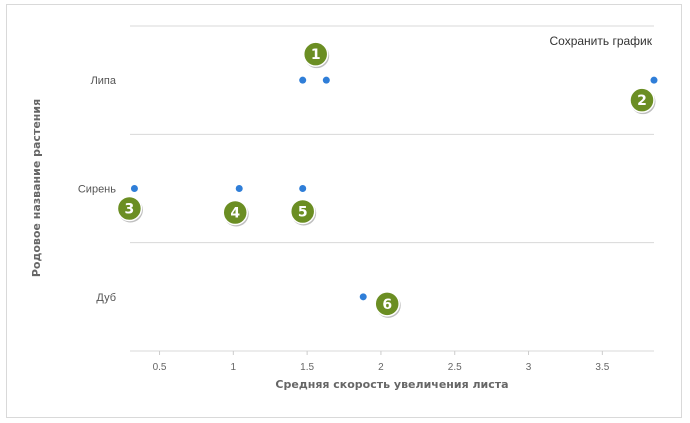 This screenshot has height=423, width=690. Describe the element at coordinates (455, 367) in the screenshot. I see `x-tick-label: 2.5` at that location.